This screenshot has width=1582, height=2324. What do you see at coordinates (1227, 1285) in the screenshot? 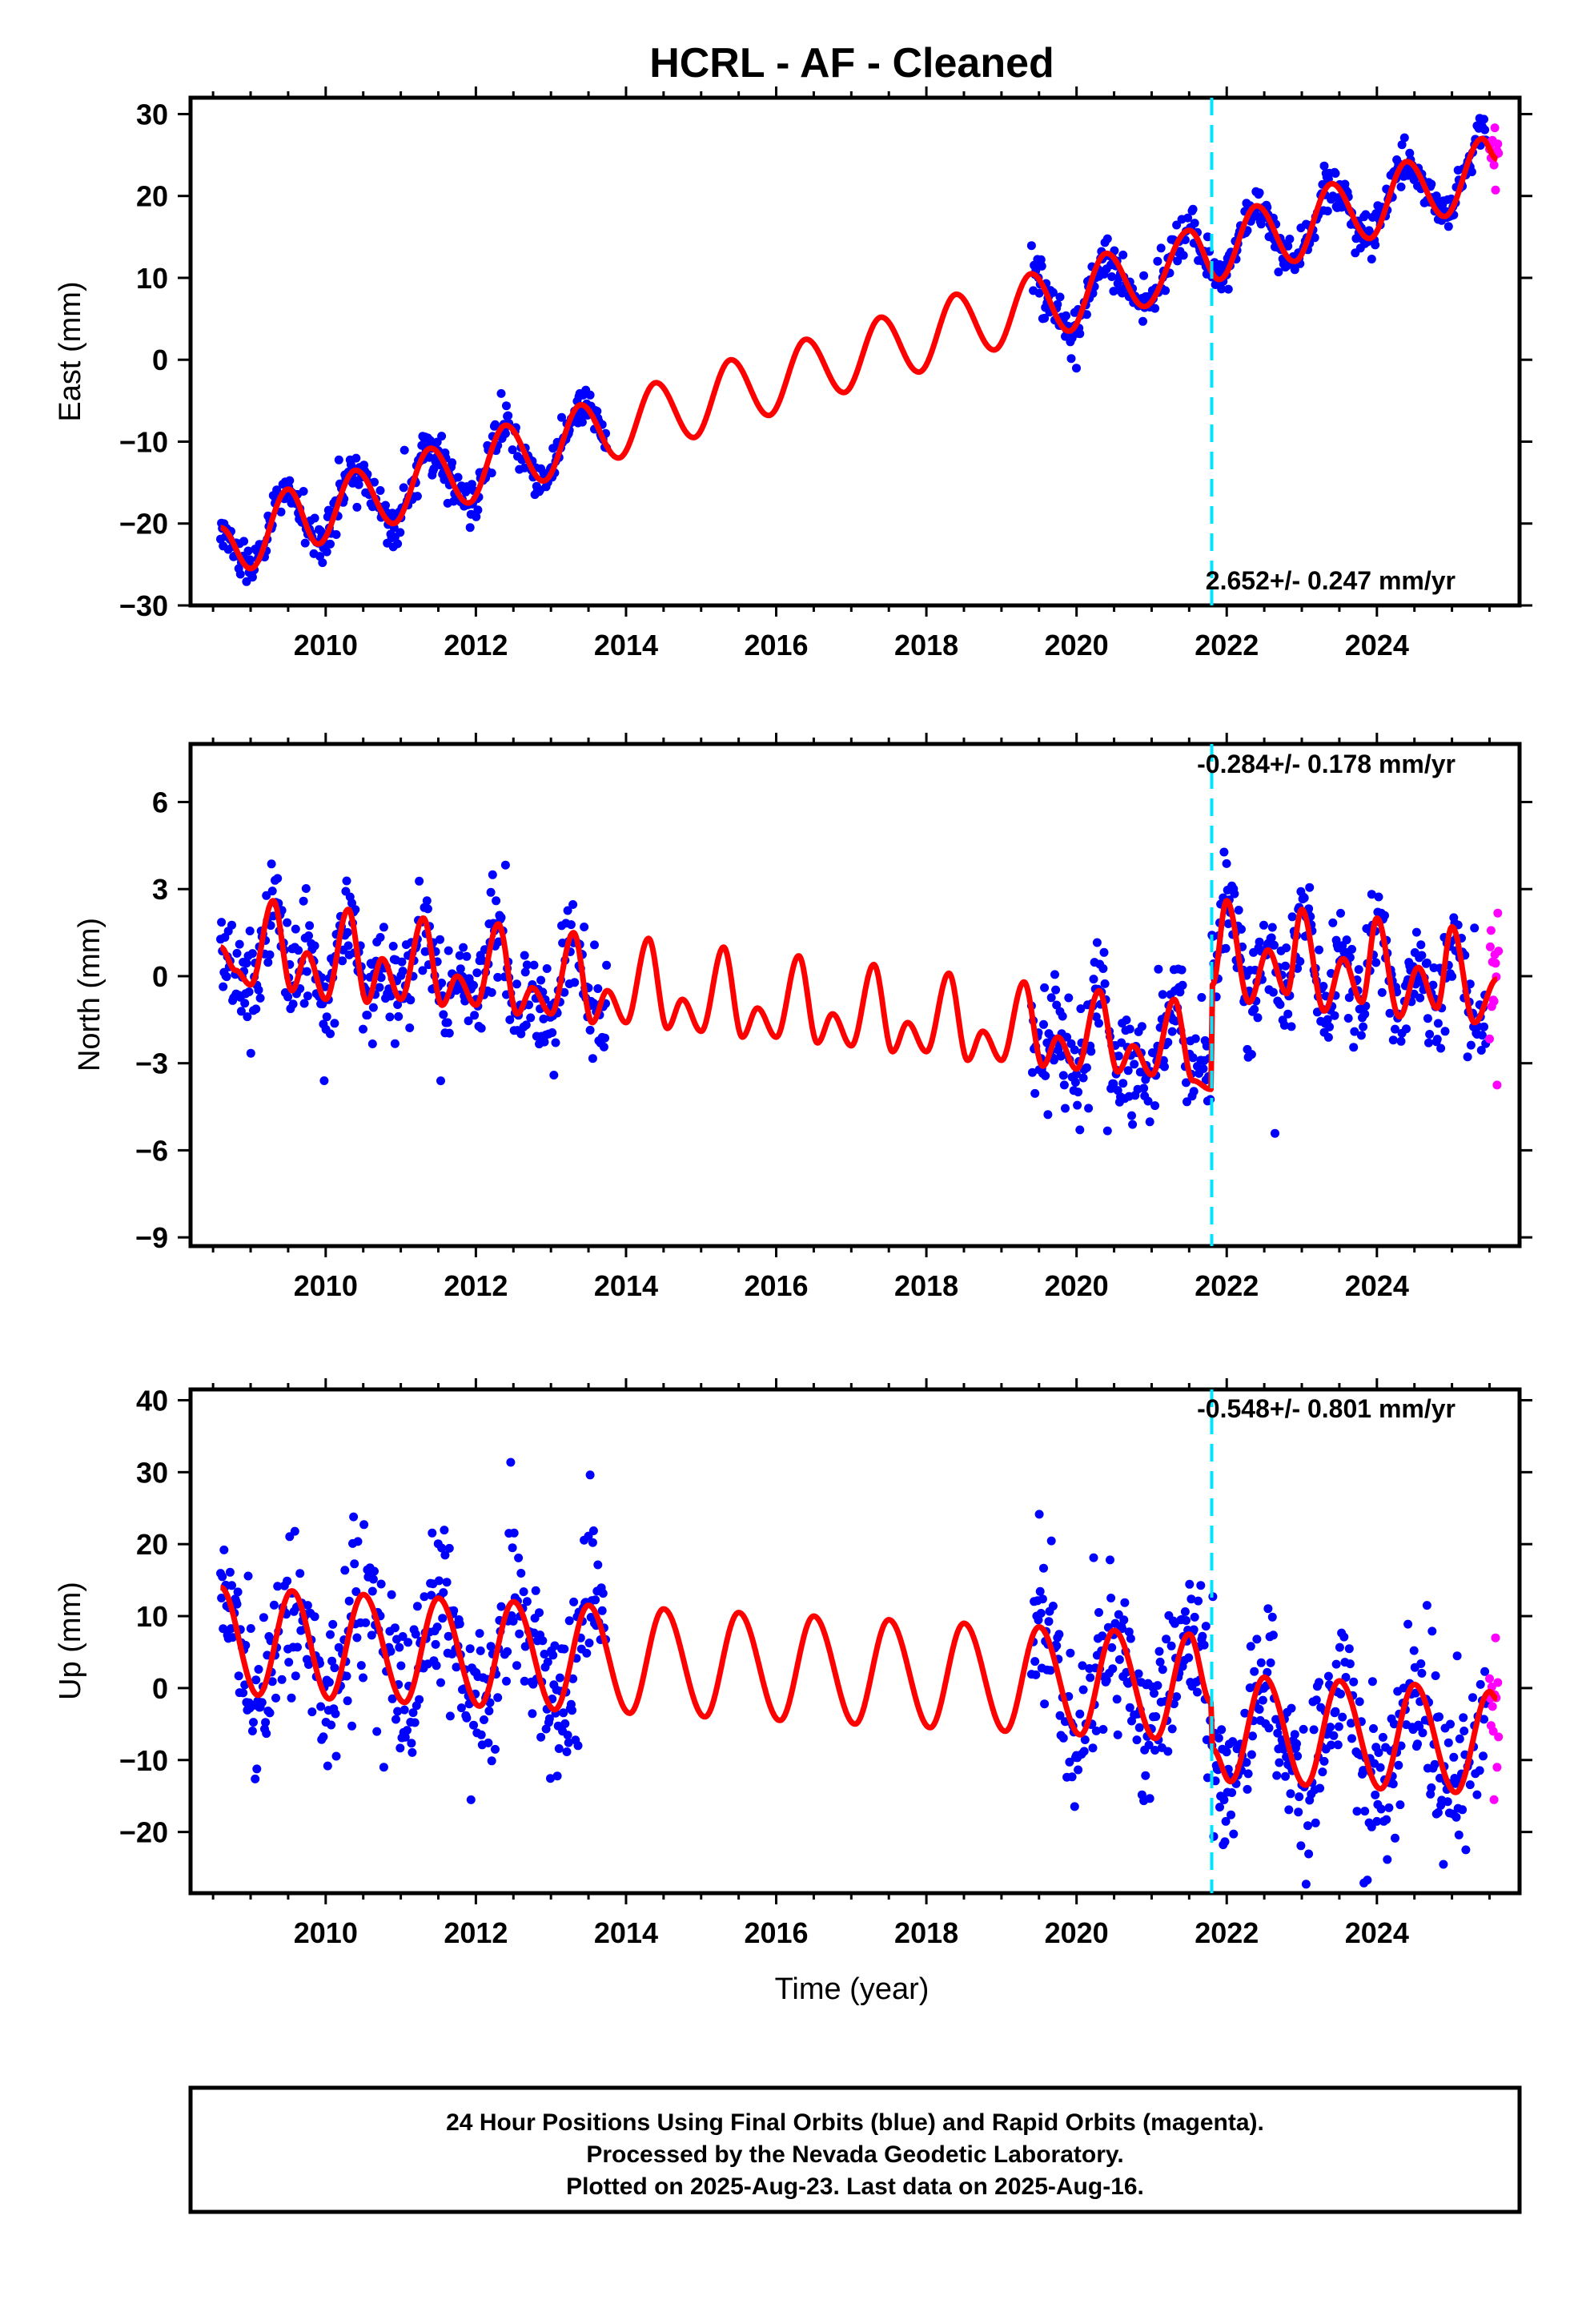
I see `north-x-tick-label: 2022` at bounding box center [1227, 1285].